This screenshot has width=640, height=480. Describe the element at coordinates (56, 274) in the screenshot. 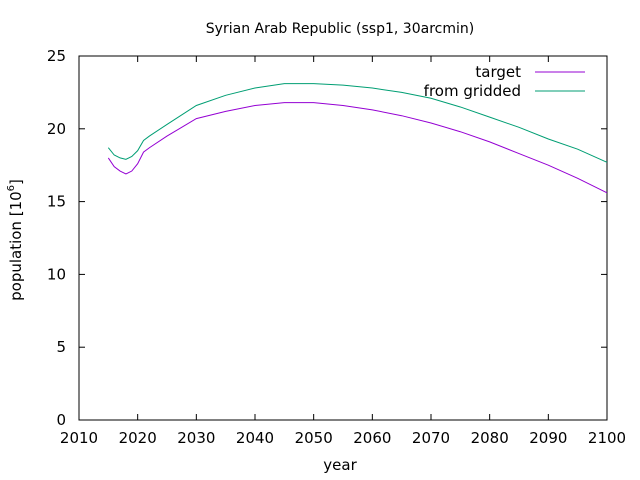

I see `y-tick-label: 10` at that location.